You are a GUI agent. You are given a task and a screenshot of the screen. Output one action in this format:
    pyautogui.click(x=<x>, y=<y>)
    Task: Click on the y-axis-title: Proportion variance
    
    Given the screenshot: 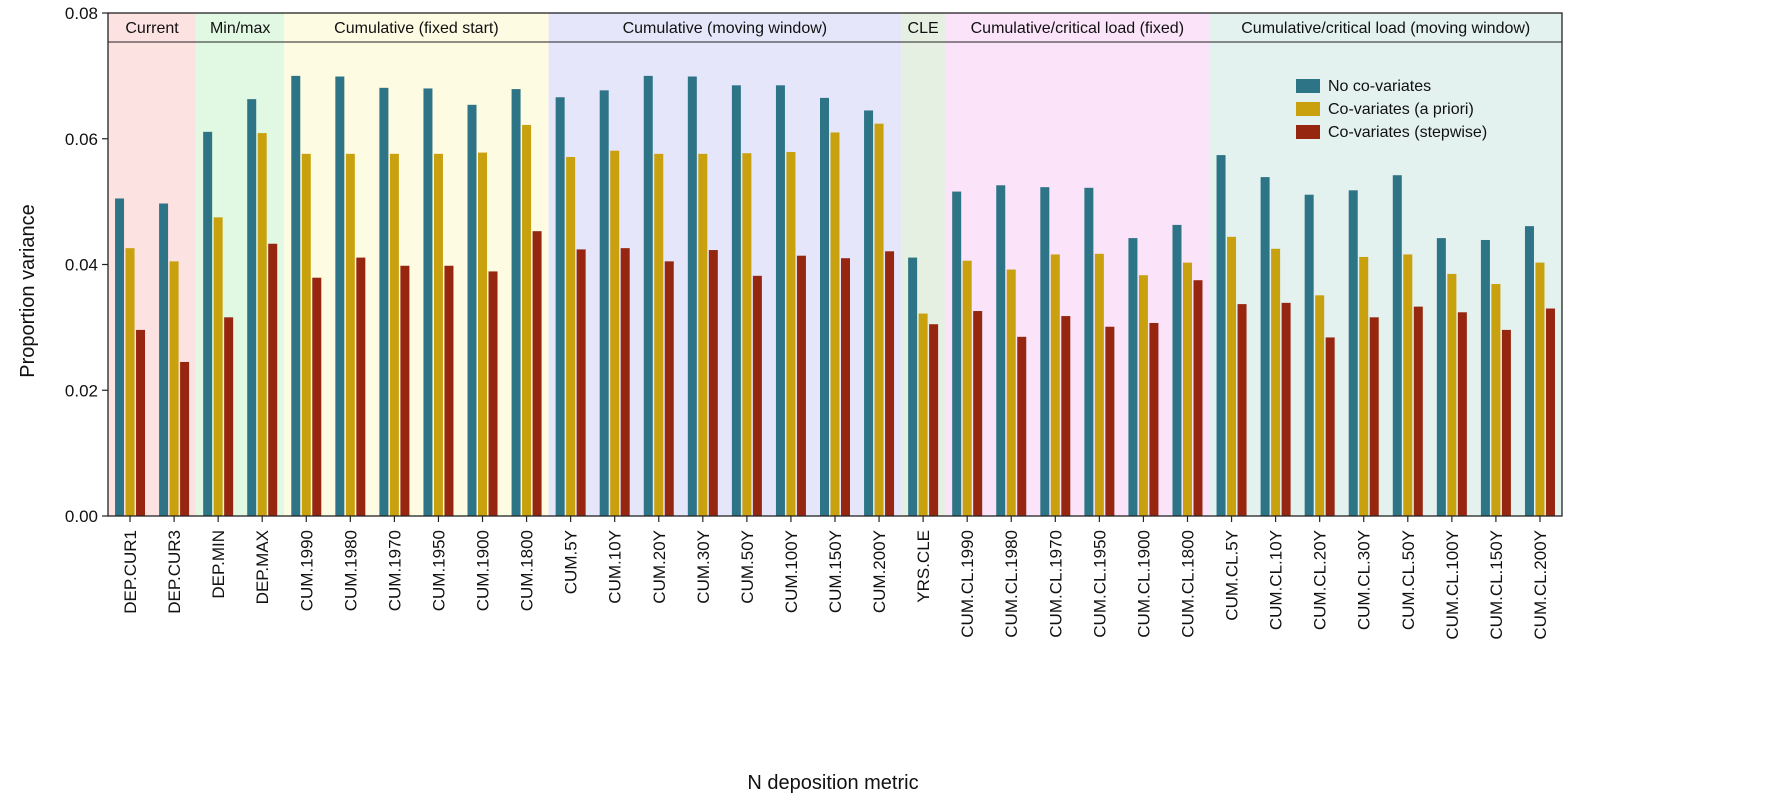 What is the action you would take?
    pyautogui.click(x=28, y=290)
    